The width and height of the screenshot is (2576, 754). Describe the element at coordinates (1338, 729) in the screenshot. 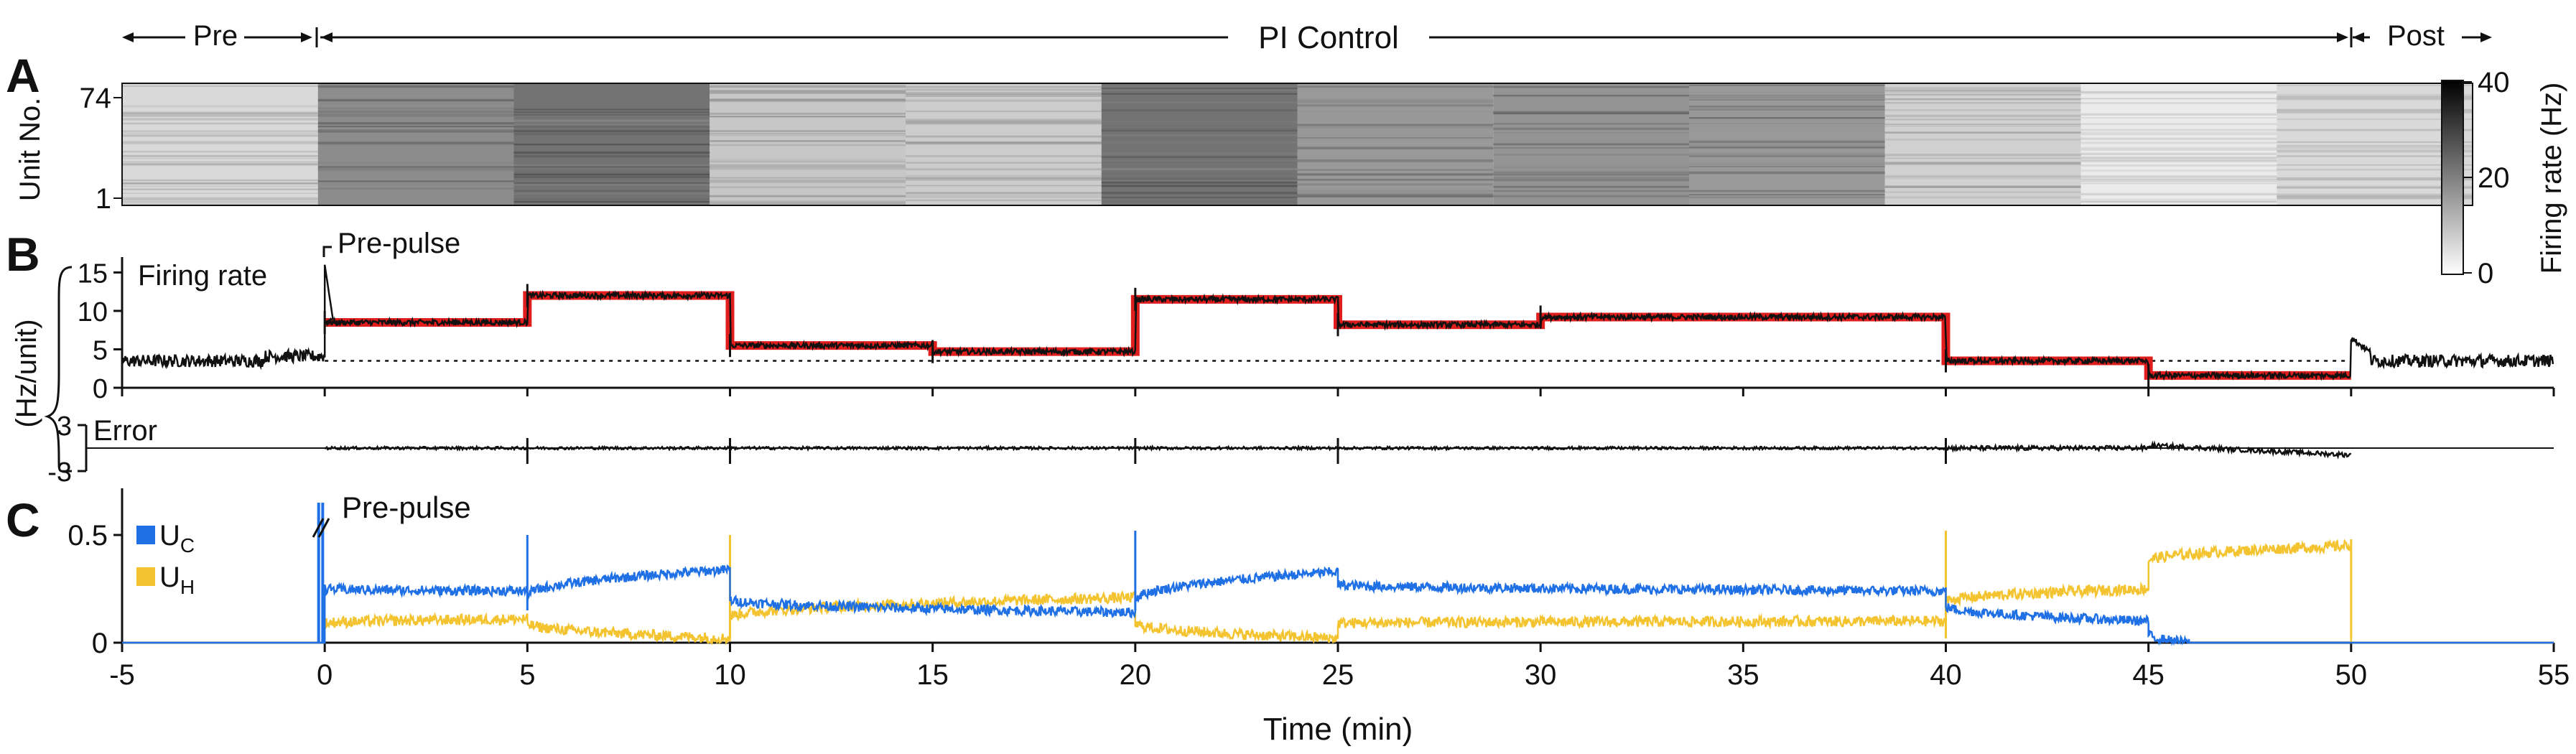

I see `time-xlabel: Time (min)` at that location.